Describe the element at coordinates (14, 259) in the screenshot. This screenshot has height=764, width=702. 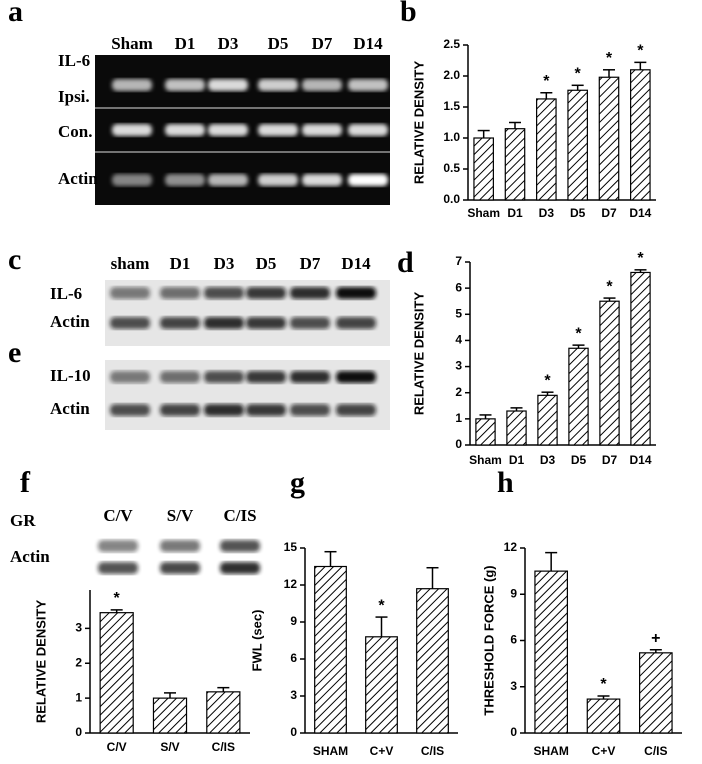
I see `panel-letter: c` at that location.